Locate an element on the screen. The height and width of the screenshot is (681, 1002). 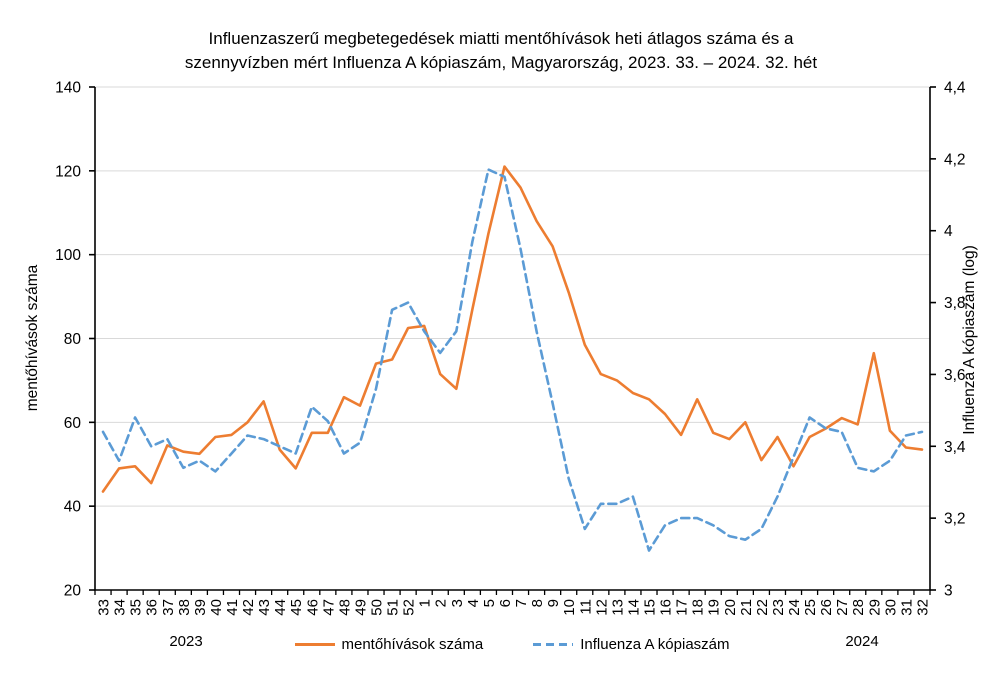
x-axis-week-label: 28 is located at coordinates (858, 607).